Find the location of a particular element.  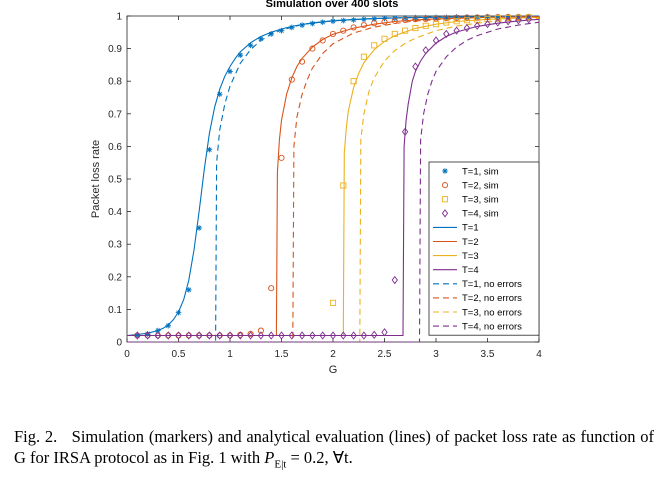

y-tick-label: 0.8 is located at coordinates (115, 82).